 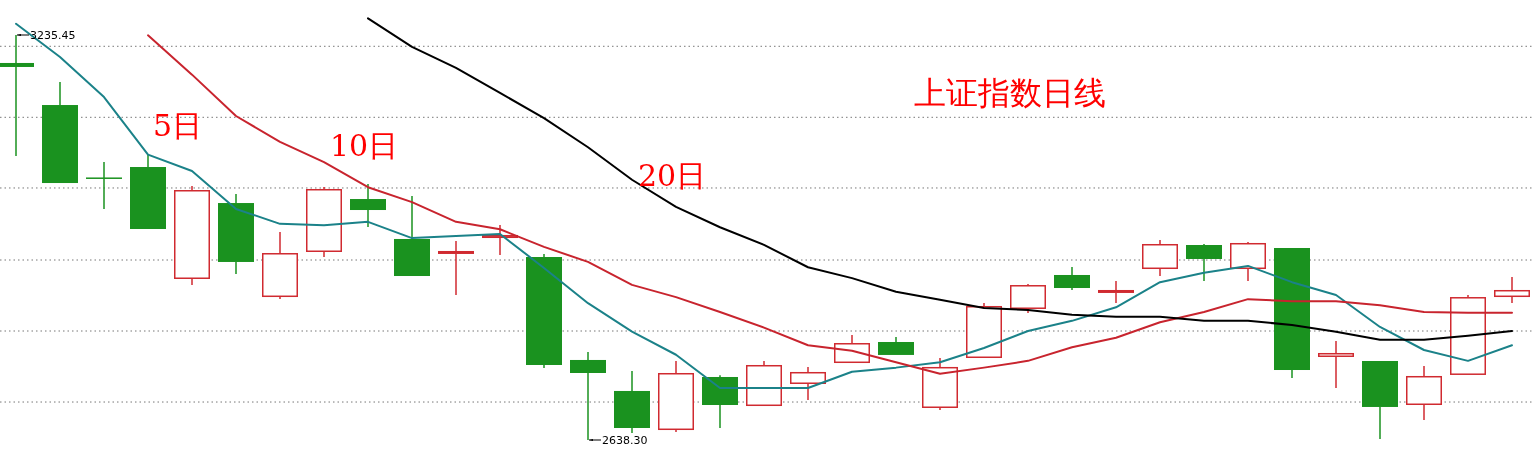 I want to click on series-label: 5日, so click(x=178, y=125).